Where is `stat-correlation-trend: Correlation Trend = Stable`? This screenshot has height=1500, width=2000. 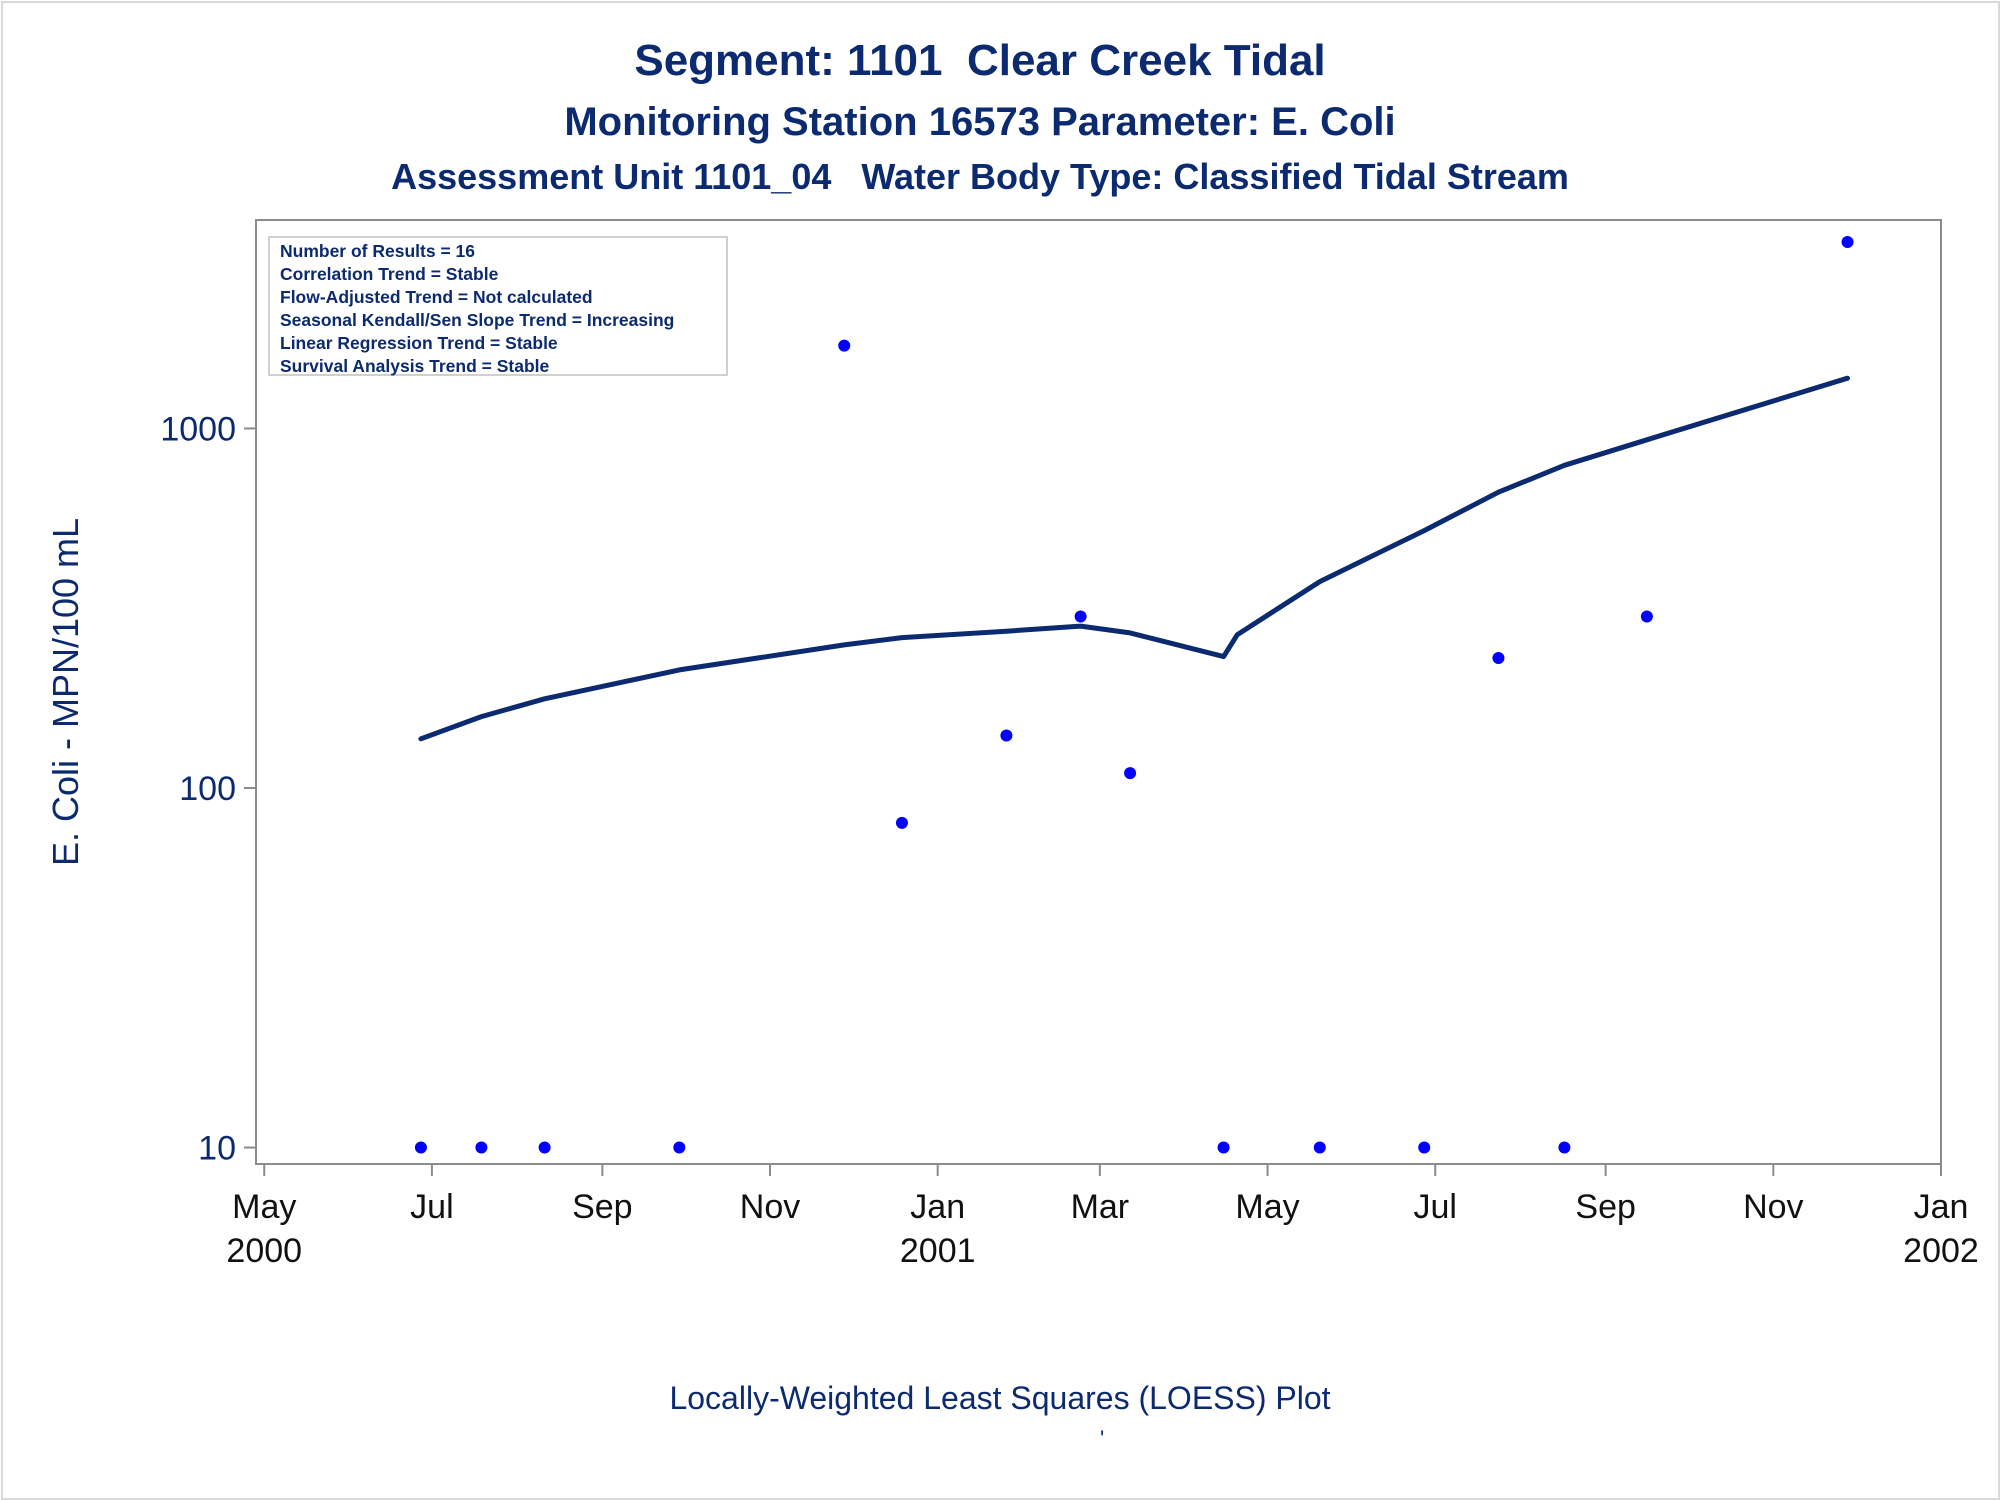
stat-correlation-trend: Correlation Trend = Stable is located at coordinates (389, 274).